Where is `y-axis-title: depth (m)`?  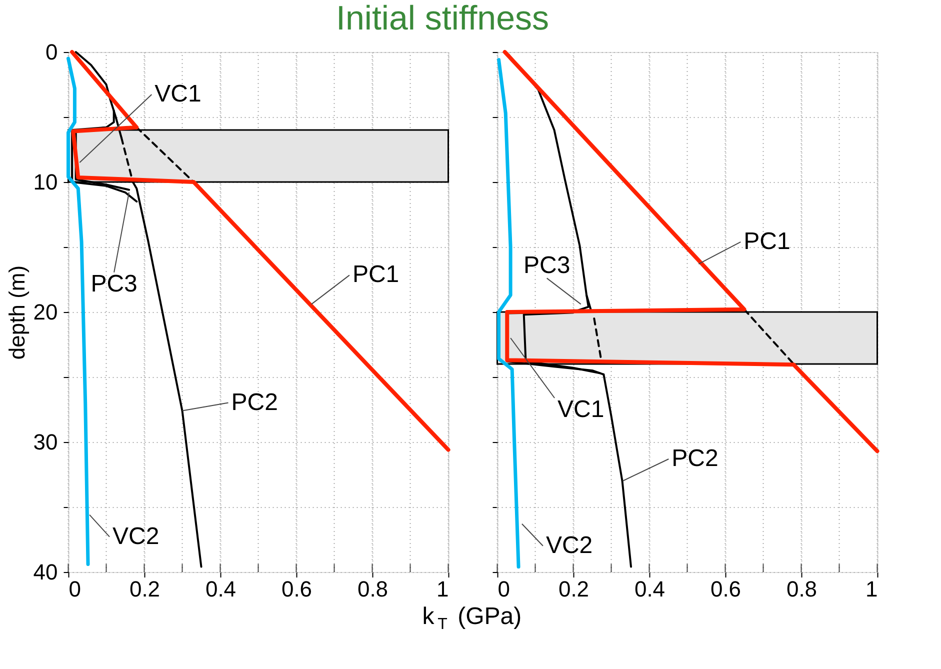
y-axis-title: depth (m) is located at coordinates (17, 312).